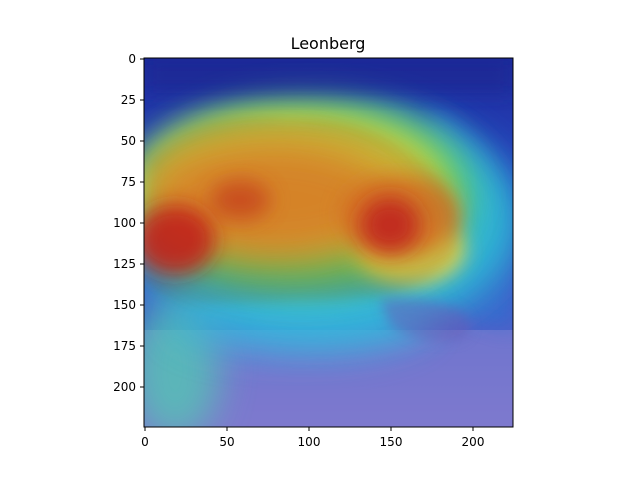  Describe the element at coordinates (473, 442) in the screenshot. I see `x-tick-label: 200` at that location.